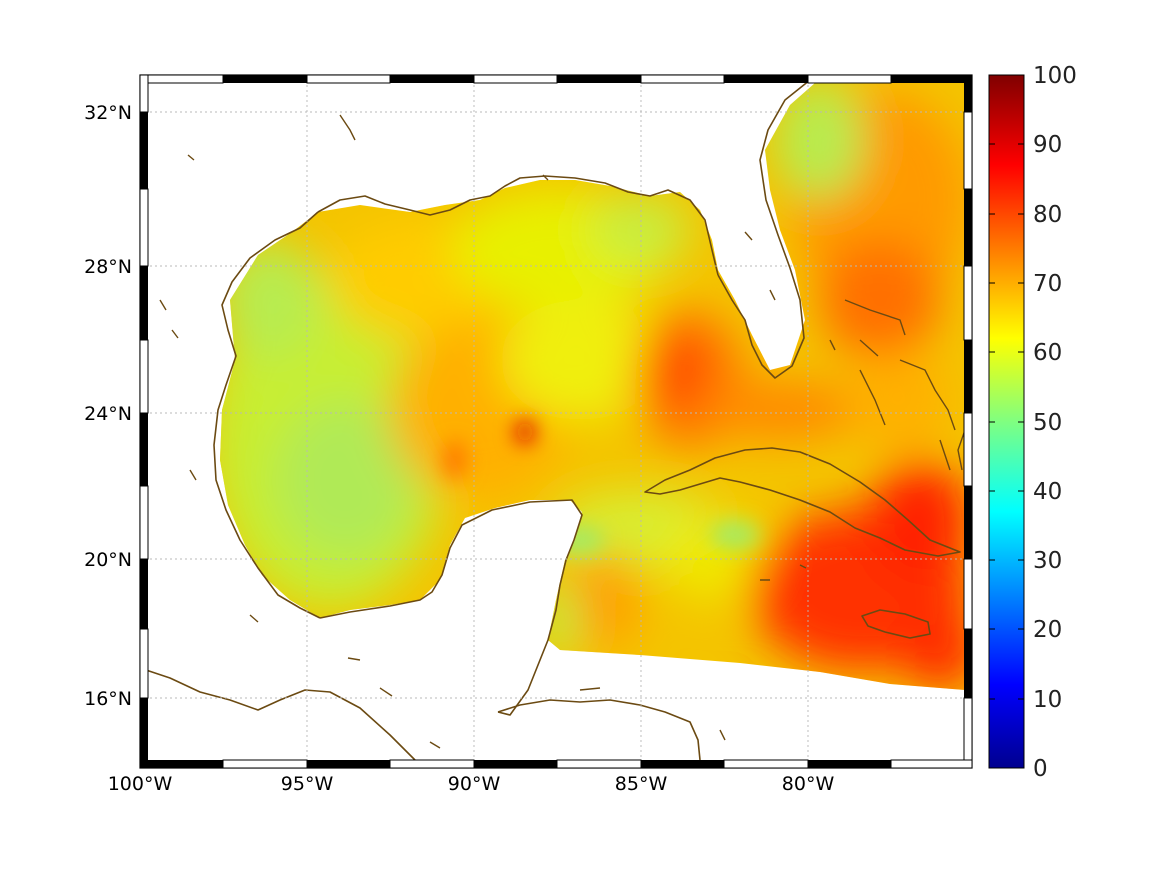 This screenshot has width=1167, height=875. Describe the element at coordinates (892, 385) in the screenshot. I see `bahamas-islands` at that location.